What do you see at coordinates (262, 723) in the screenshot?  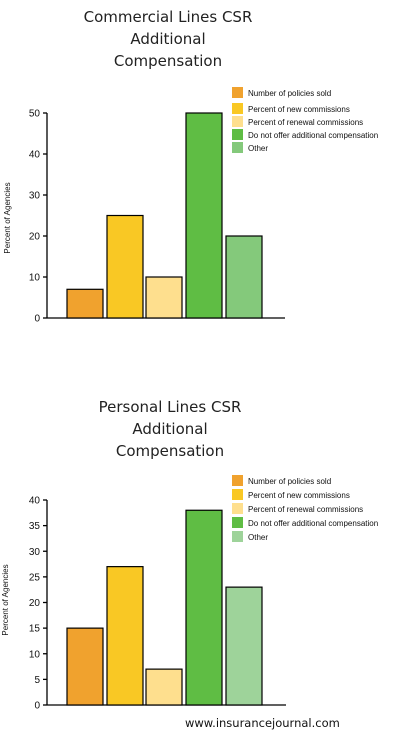 I see `footer-source: www.insurancejournal.com` at bounding box center [262, 723].